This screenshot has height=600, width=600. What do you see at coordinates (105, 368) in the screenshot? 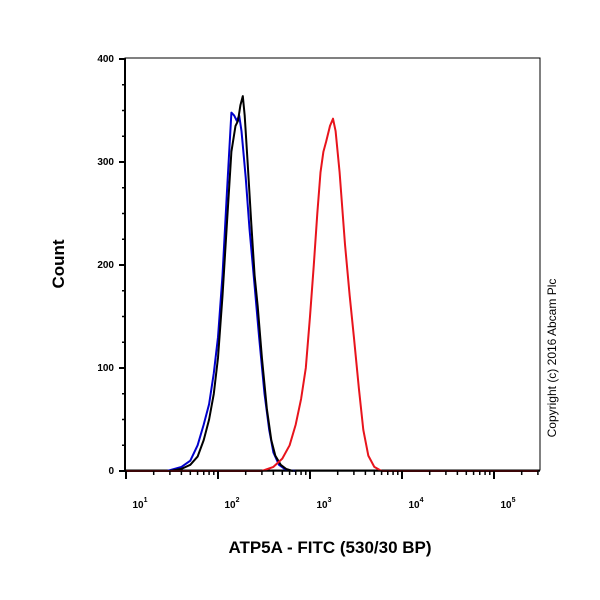
I see `y-tick-label: 100` at bounding box center [105, 368].